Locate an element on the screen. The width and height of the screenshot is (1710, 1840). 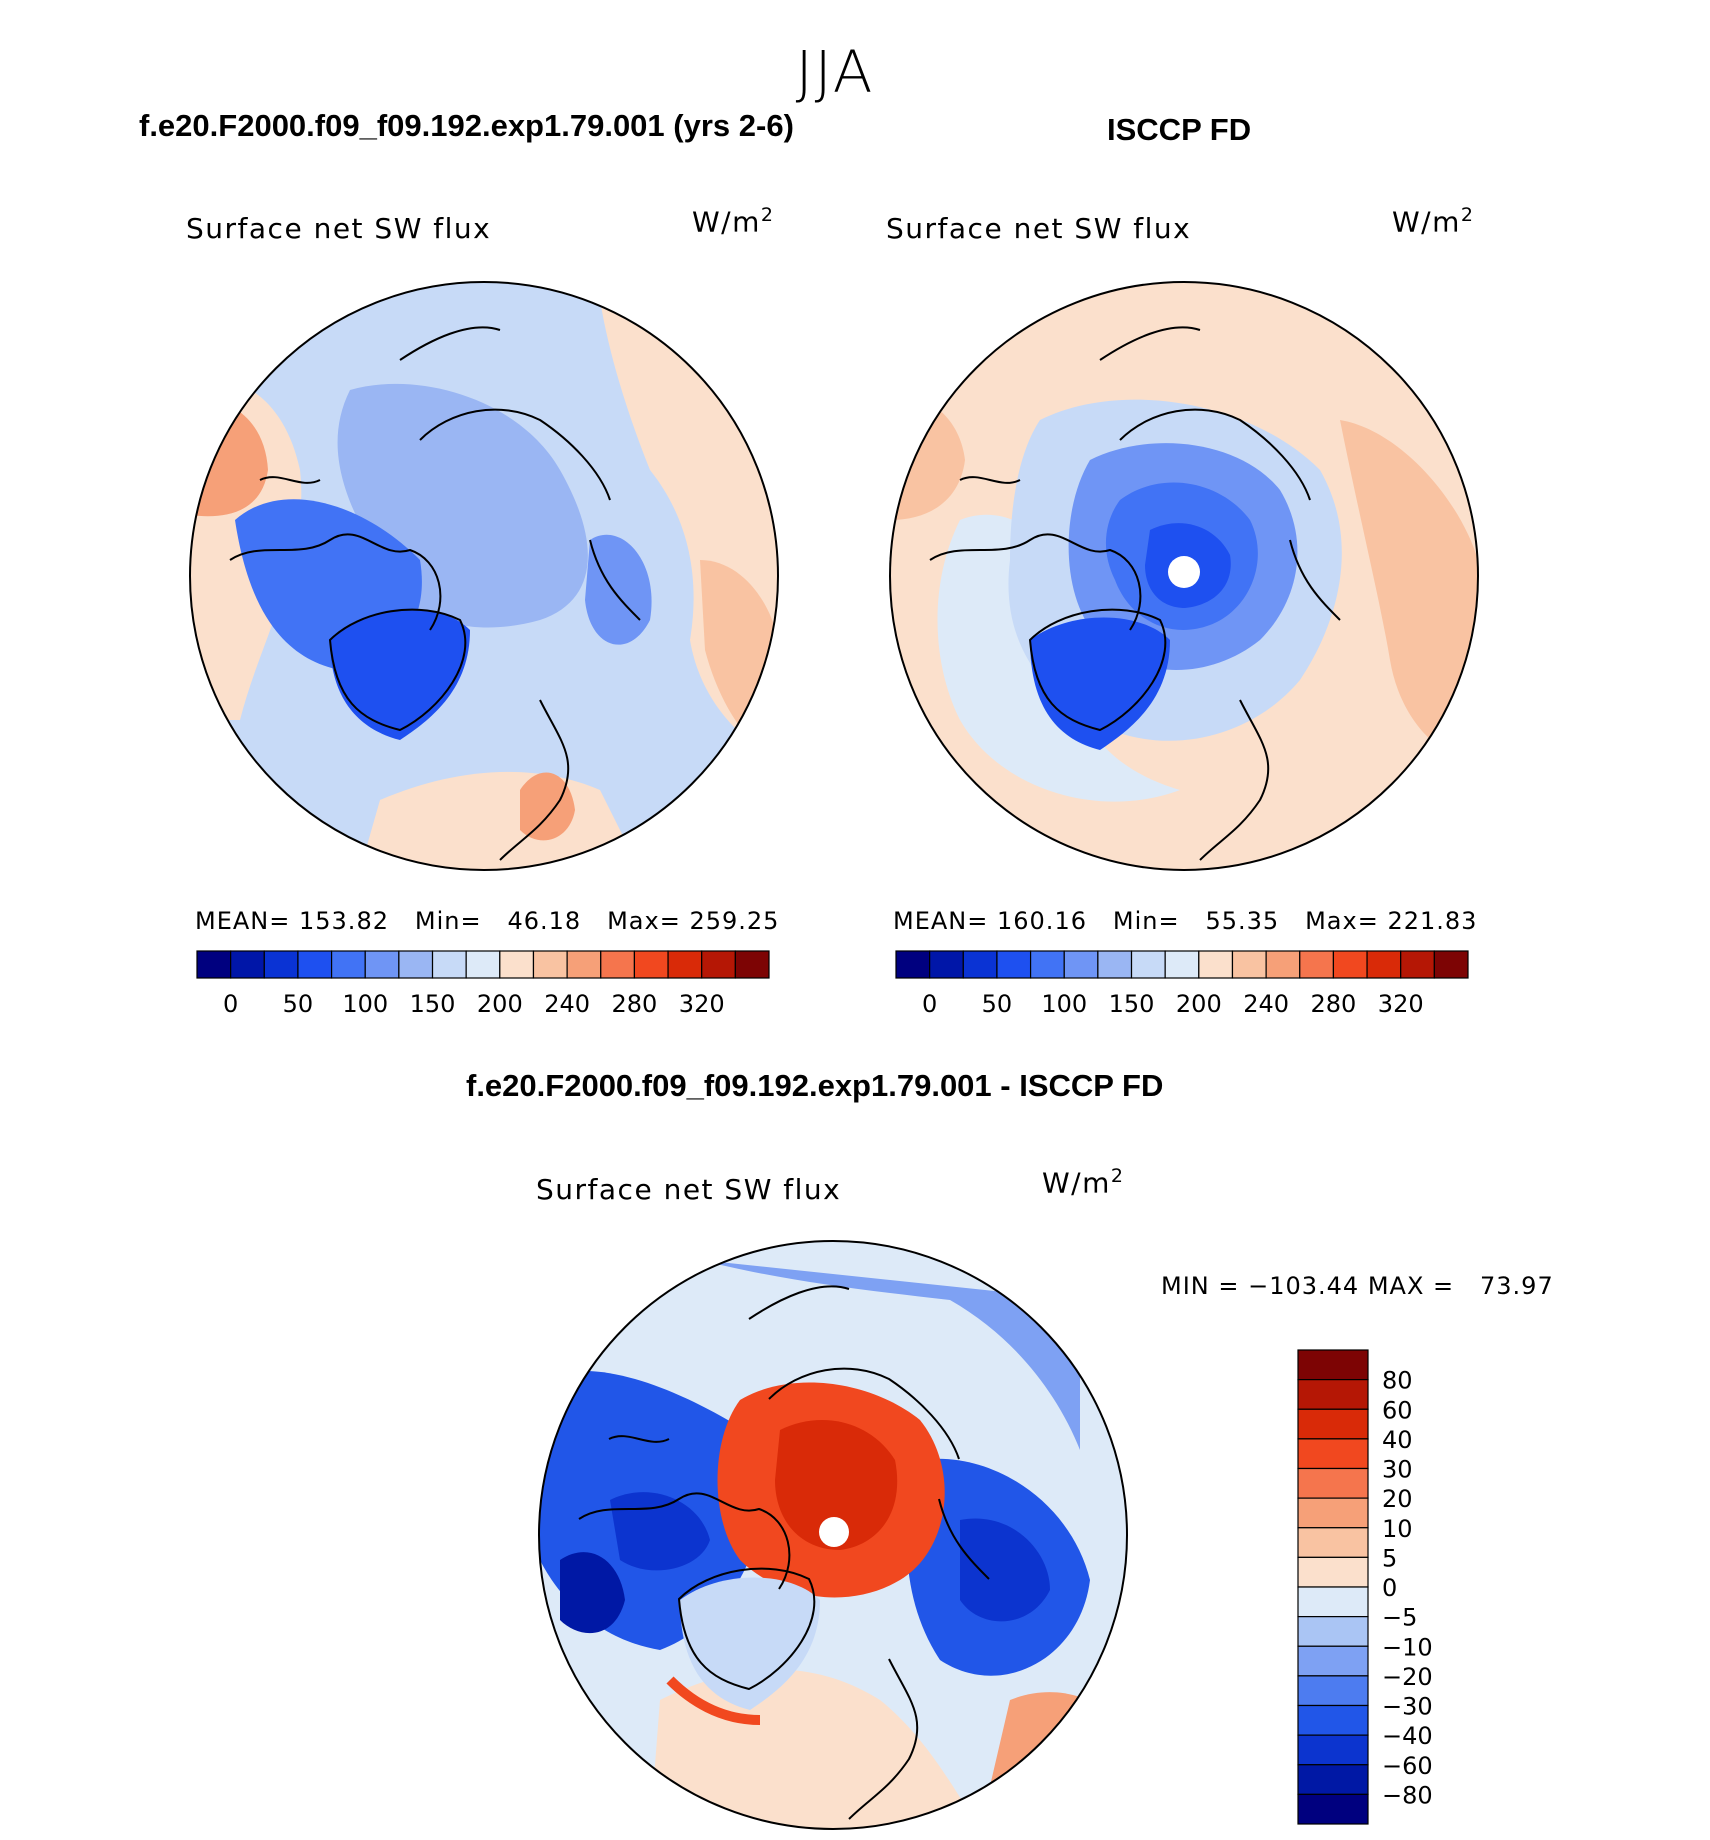
panel-1-map-border is located at coordinates (484, 576).